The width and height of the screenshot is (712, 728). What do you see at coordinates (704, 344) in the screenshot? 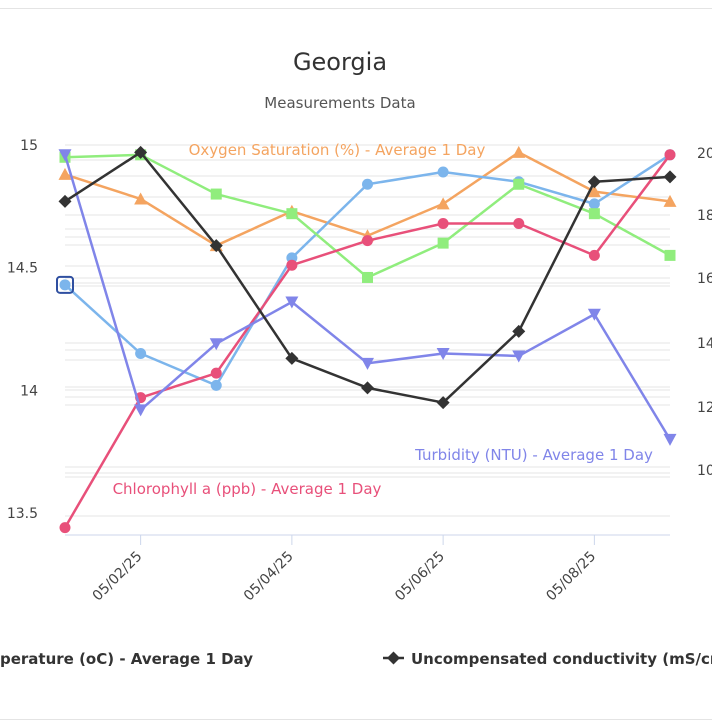
I see `y-right-tick-label: 14` at bounding box center [704, 344].